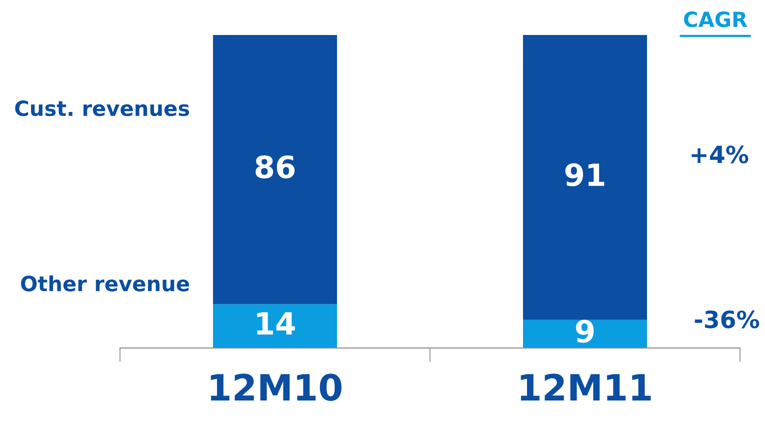 The image size is (765, 423). I want to click on x-tick-label: 12M11, so click(585, 387).